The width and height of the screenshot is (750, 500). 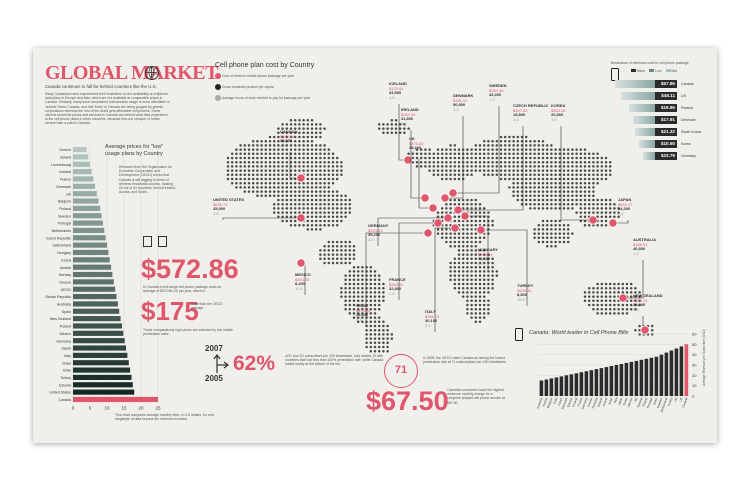 What do you see at coordinates (663, 405) in the screenshot?
I see `category-label: Switzerland` at bounding box center [663, 405].